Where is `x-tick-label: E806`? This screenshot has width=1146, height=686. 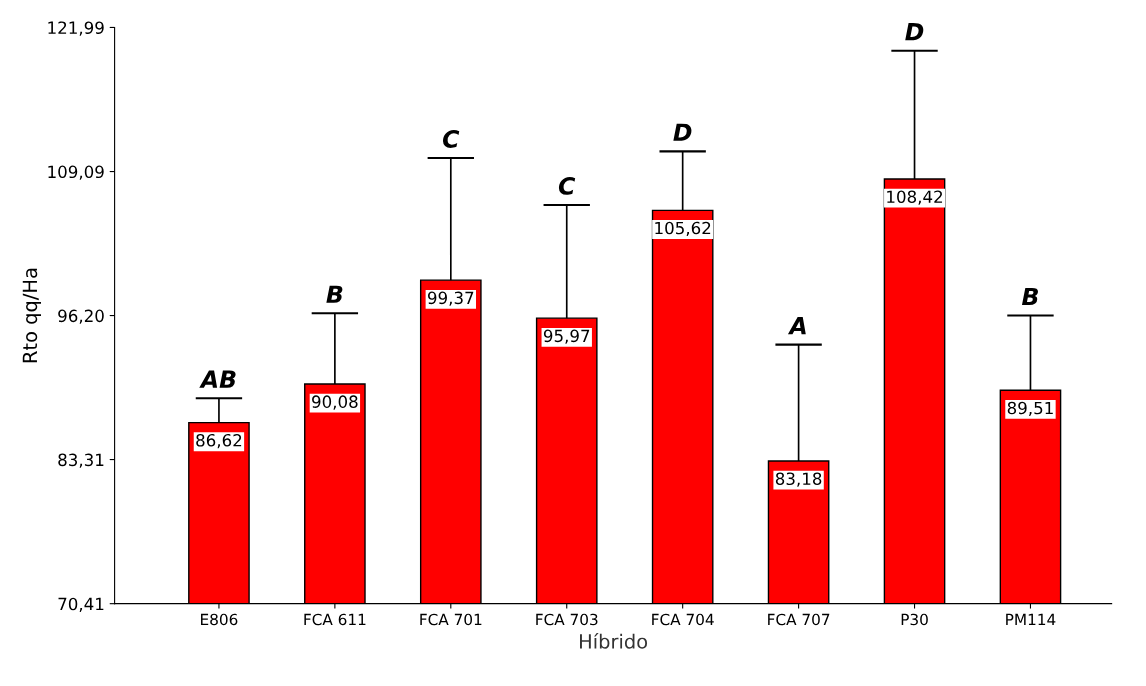 x-tick-label: E806 is located at coordinates (219, 619).